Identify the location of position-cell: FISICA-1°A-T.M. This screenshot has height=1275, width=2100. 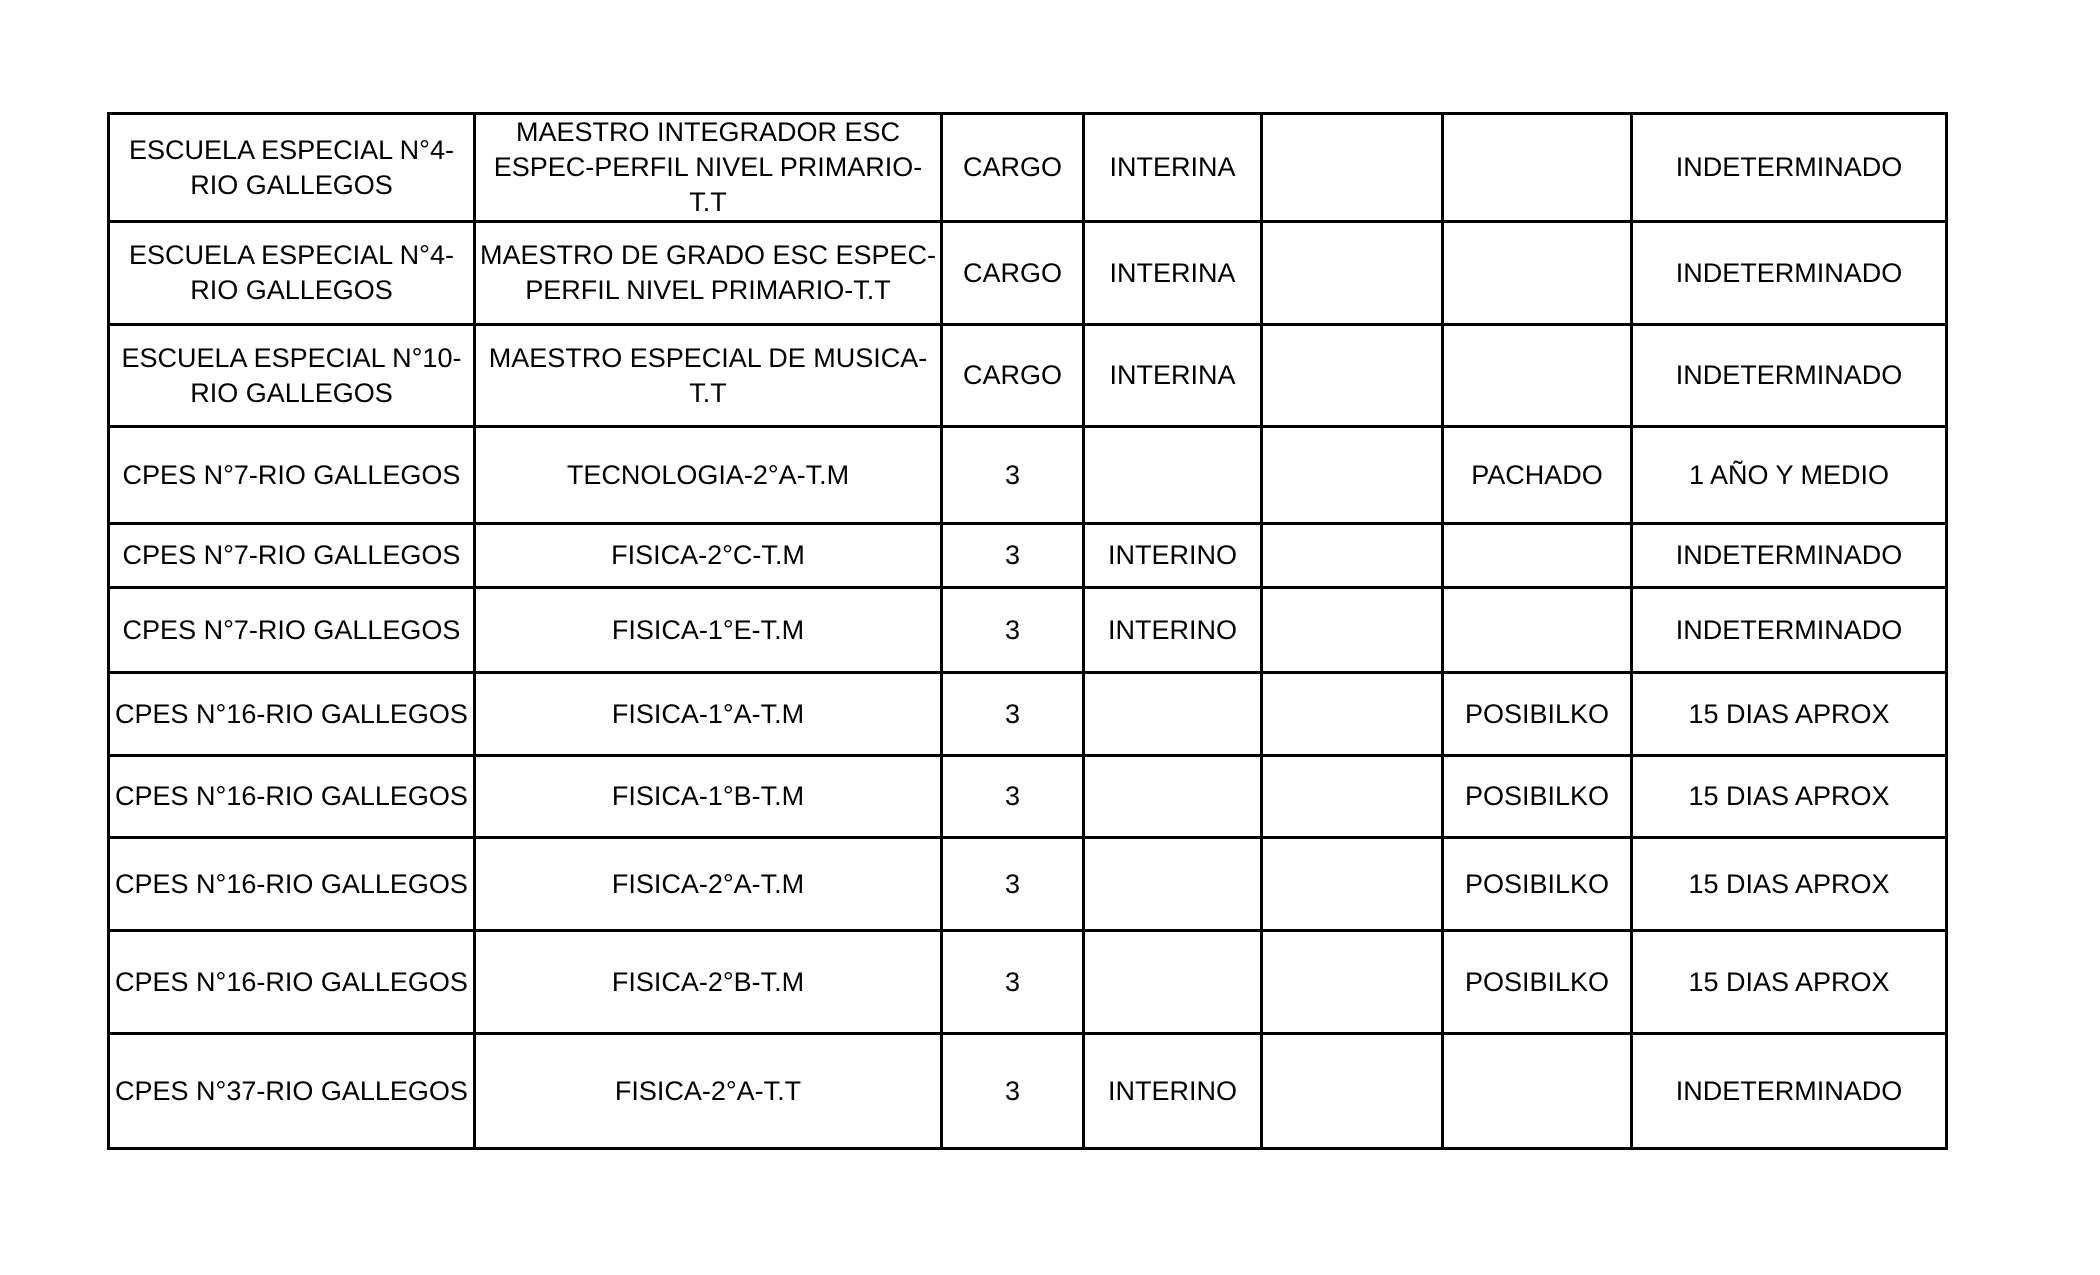
(708, 714).